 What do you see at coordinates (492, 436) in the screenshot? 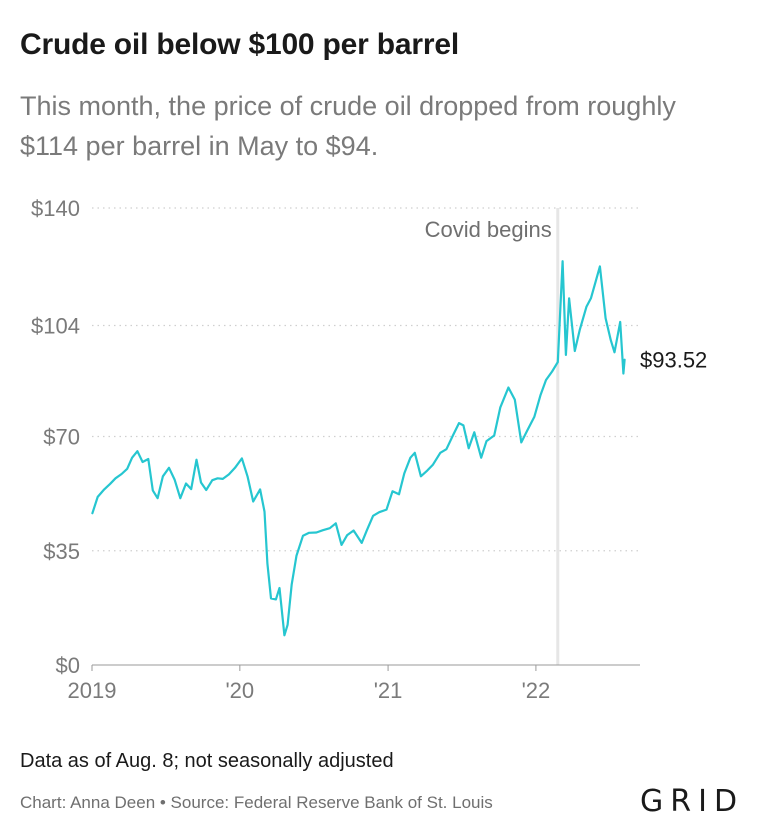
I see `annotation: Covid begins` at bounding box center [492, 436].